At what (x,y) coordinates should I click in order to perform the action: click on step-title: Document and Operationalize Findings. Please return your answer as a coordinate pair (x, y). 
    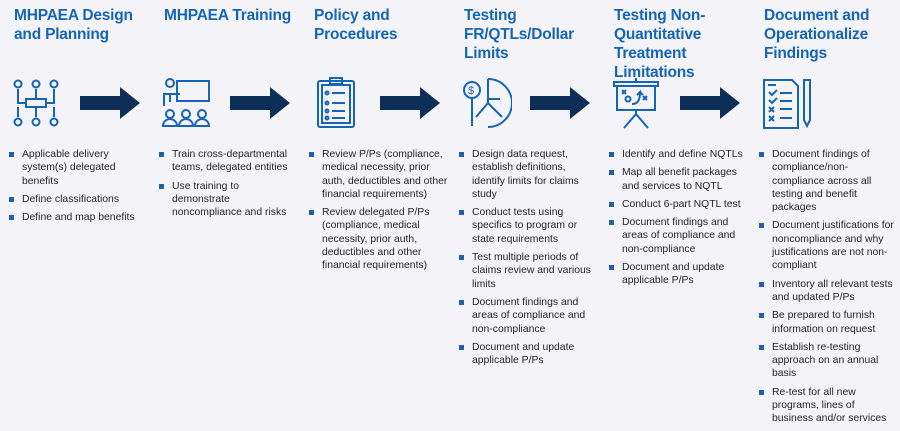
    Looking at the image, I should click on (817, 34).